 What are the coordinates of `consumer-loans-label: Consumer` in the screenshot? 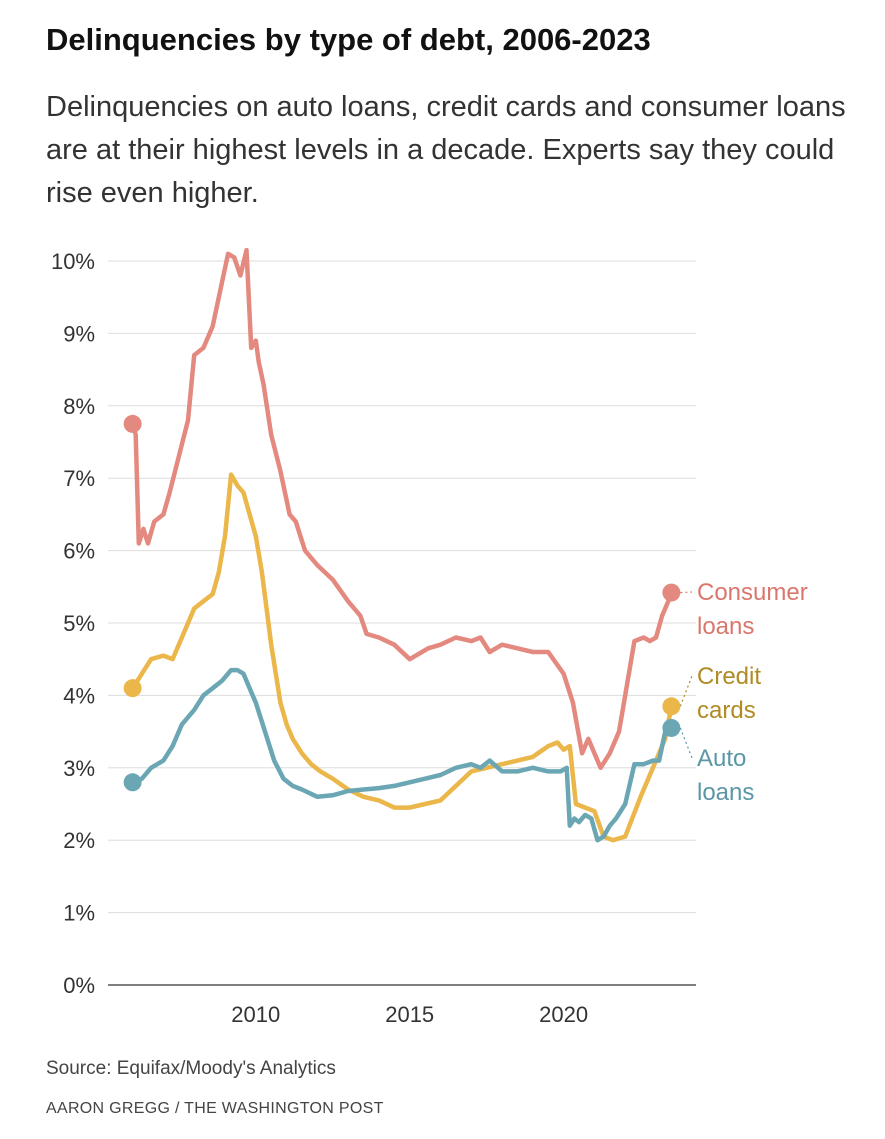 It's located at (752, 592).